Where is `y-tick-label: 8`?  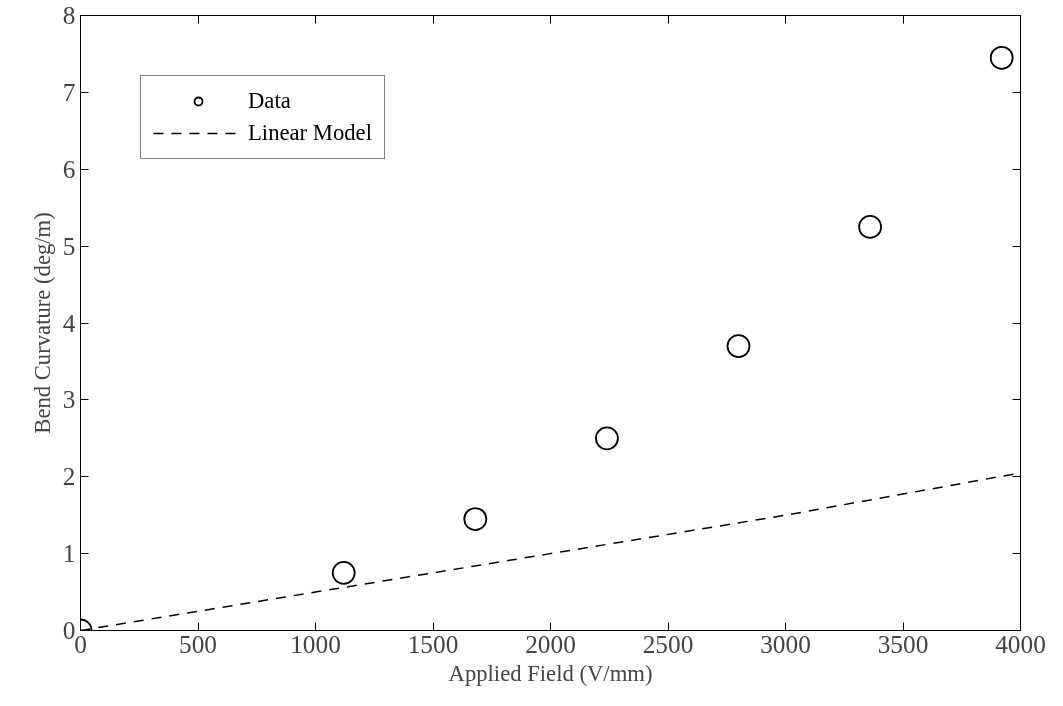
y-tick-label: 8 is located at coordinates (69, 15).